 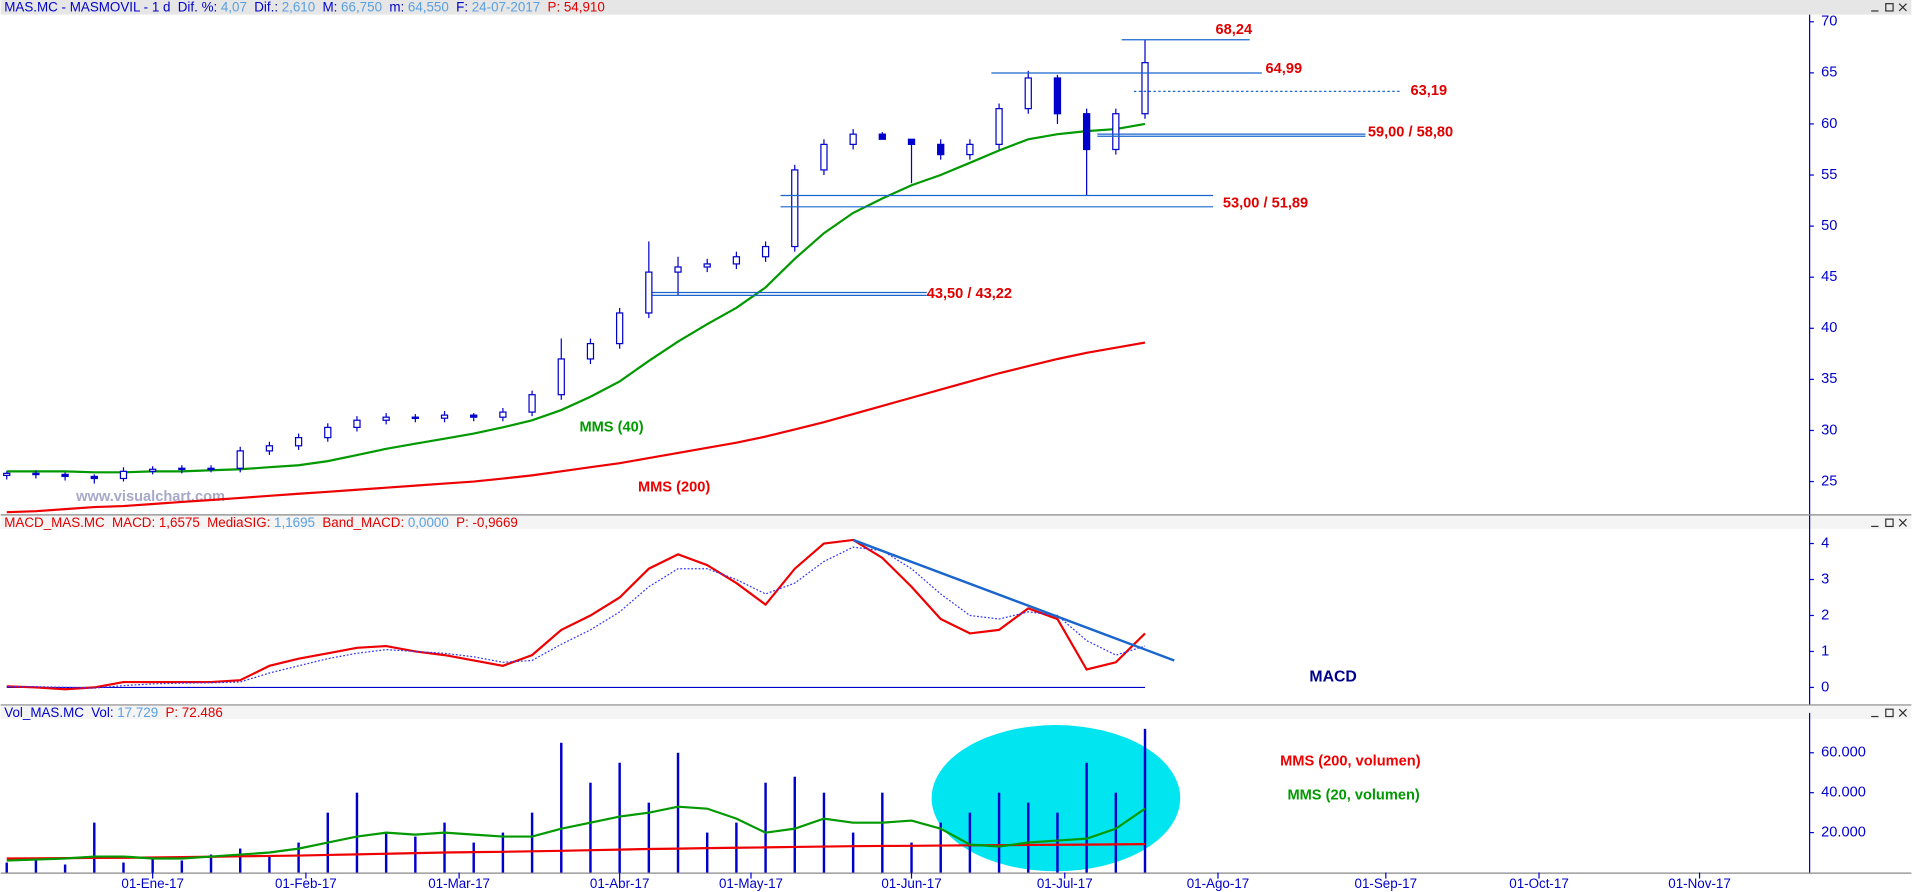 I want to click on level-label: 68,24, so click(x=1234, y=30).